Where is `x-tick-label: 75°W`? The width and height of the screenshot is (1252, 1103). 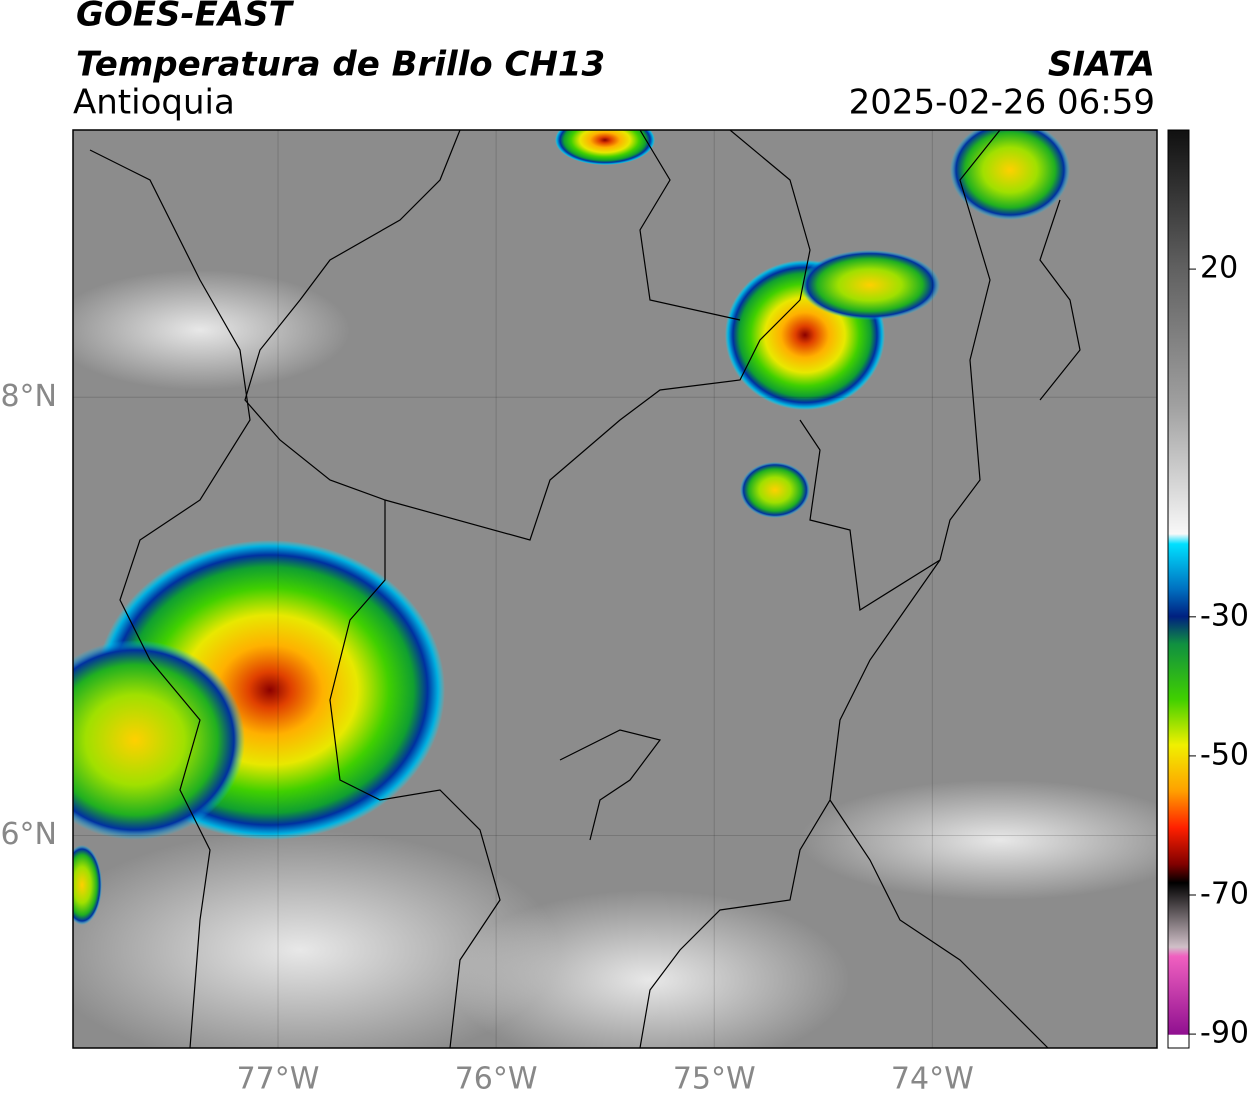 x-tick-label: 75°W is located at coordinates (714, 1079).